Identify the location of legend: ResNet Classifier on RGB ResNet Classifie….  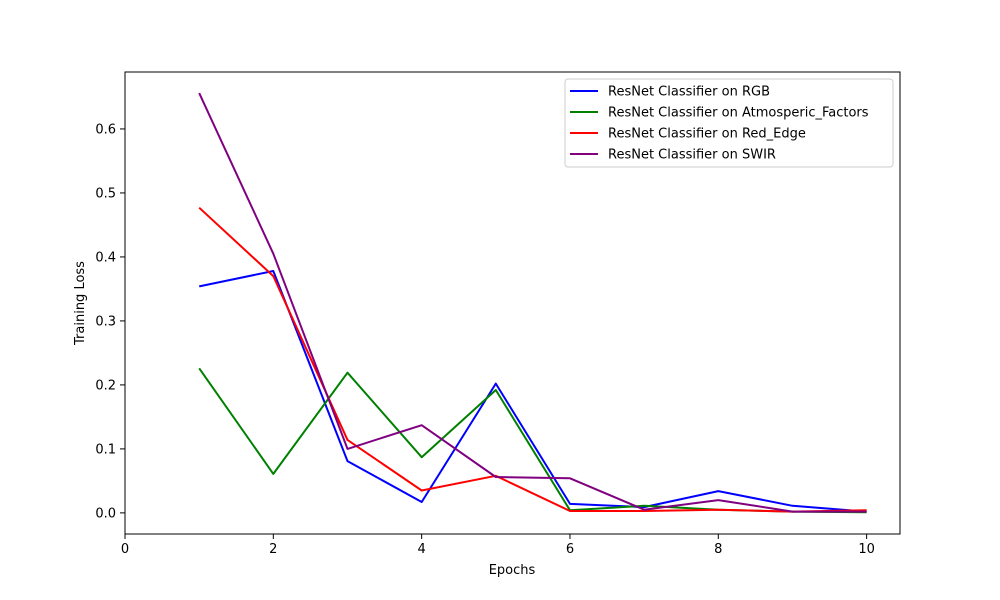
(729, 123).